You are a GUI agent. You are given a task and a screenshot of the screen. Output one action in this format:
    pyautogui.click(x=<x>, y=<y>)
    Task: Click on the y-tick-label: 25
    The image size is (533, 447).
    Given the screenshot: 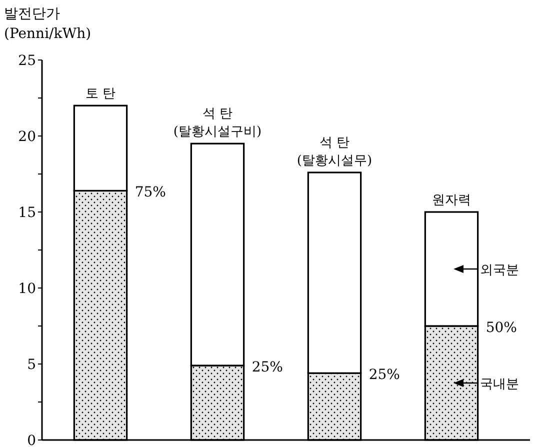 What is the action you would take?
    pyautogui.click(x=27, y=61)
    